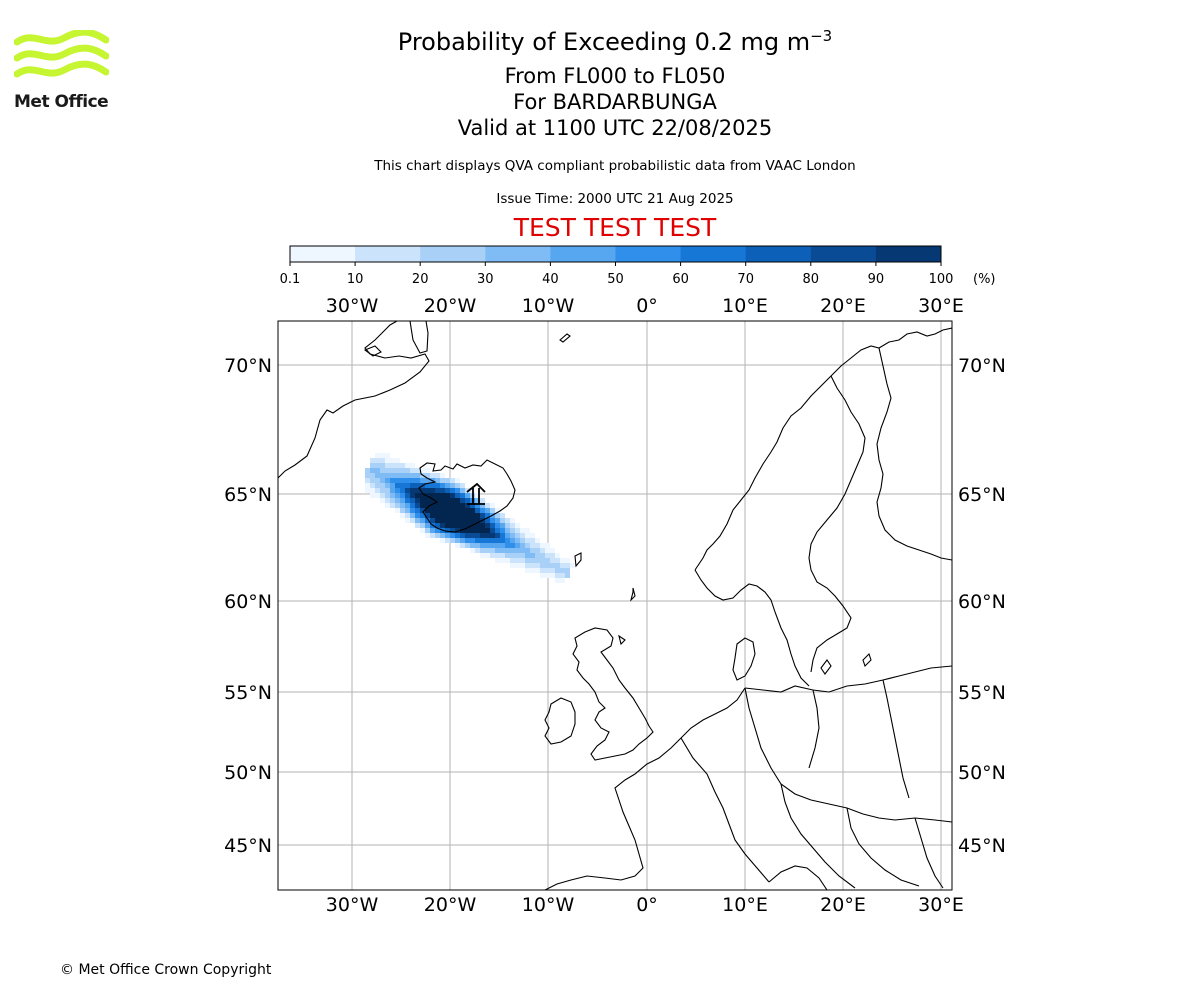 The width and height of the screenshot is (1200, 1000). Describe the element at coordinates (876, 279) in the screenshot. I see `colorbar-tick-label: 90` at that location.